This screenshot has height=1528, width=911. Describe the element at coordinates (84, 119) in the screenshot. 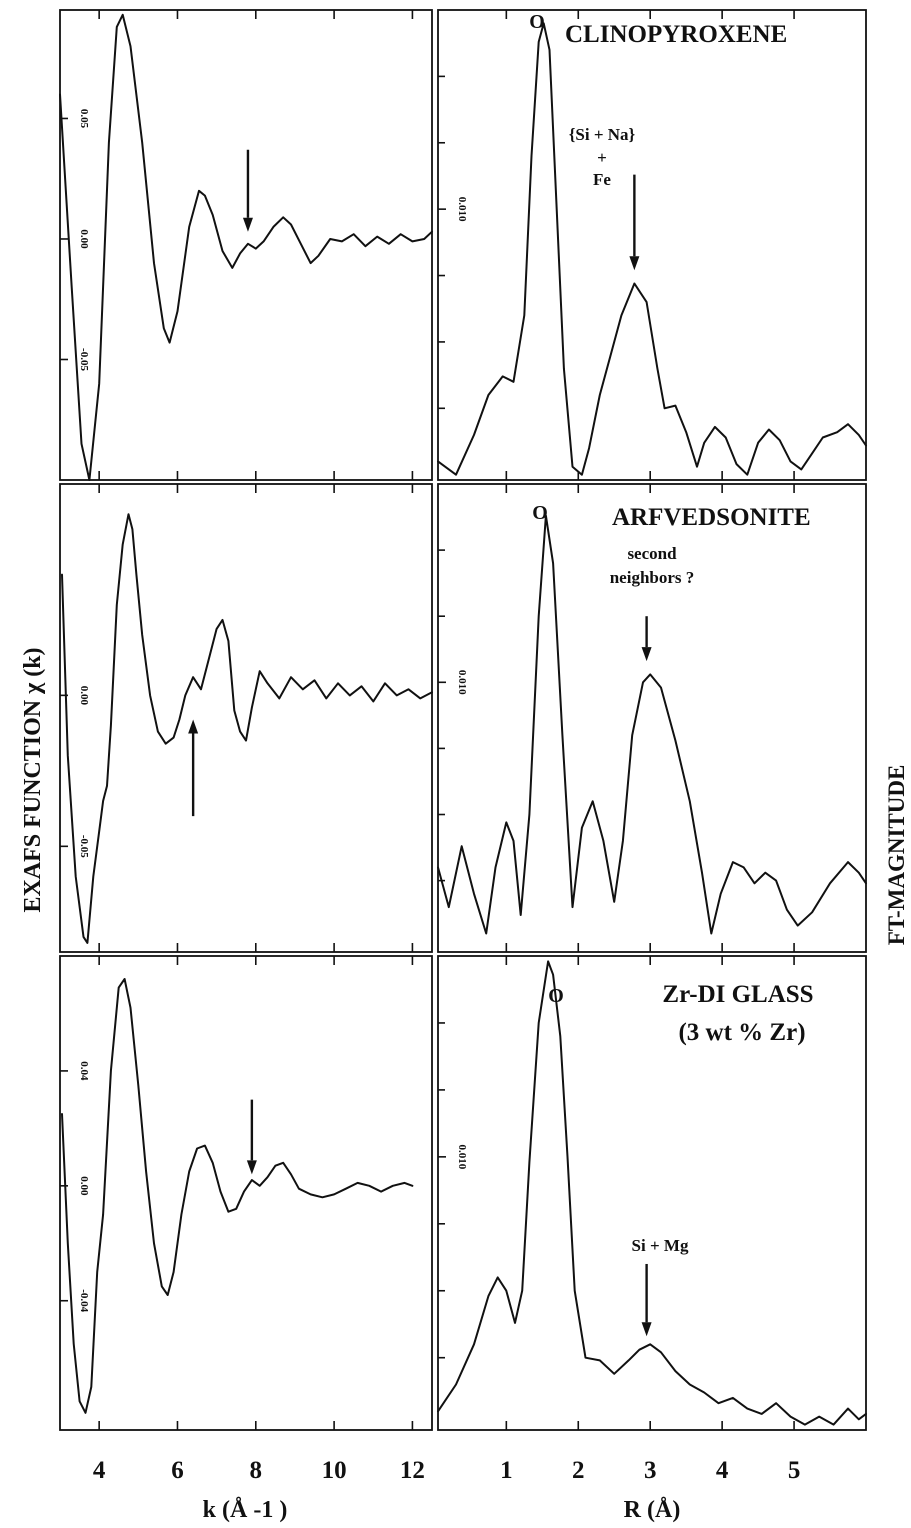

I see `y-tick-label: 0.05` at that location.